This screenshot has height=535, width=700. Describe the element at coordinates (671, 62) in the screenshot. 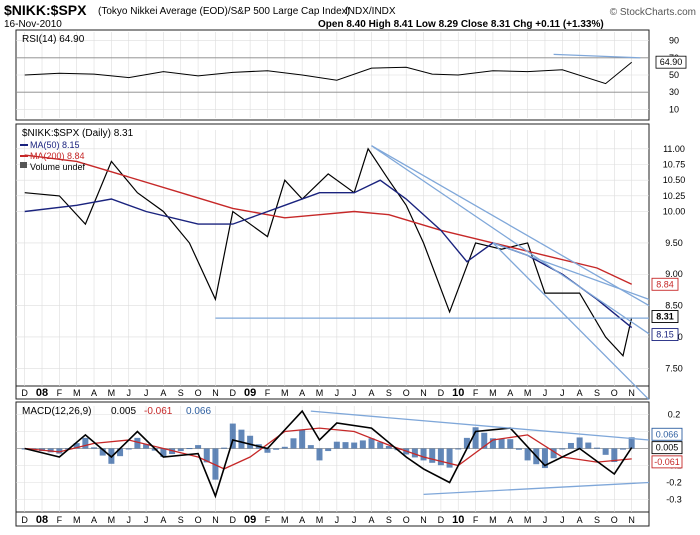

I see `rsi-last-value-box` at that location.